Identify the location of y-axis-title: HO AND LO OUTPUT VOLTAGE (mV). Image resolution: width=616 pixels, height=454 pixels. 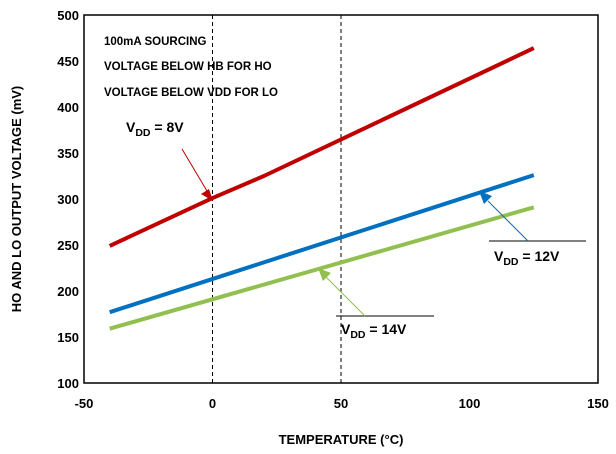
(16, 199).